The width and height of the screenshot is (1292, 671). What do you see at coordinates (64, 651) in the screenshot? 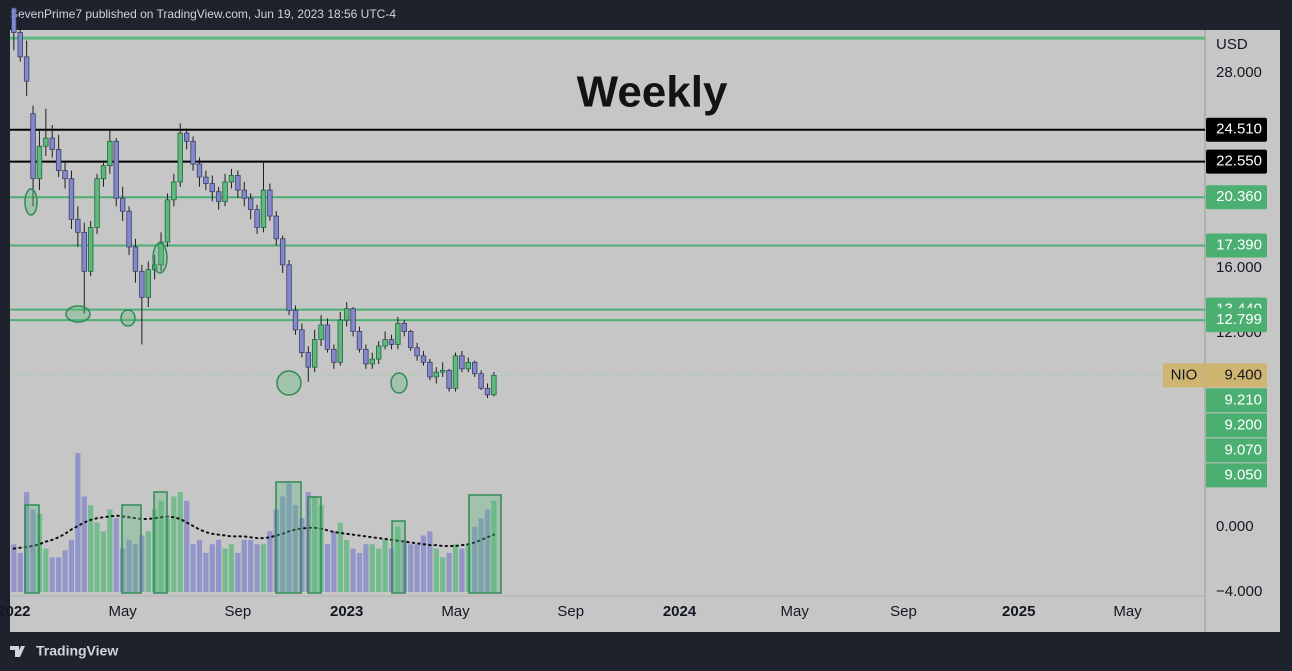
I see `footer-logo: TradingView` at bounding box center [64, 651].